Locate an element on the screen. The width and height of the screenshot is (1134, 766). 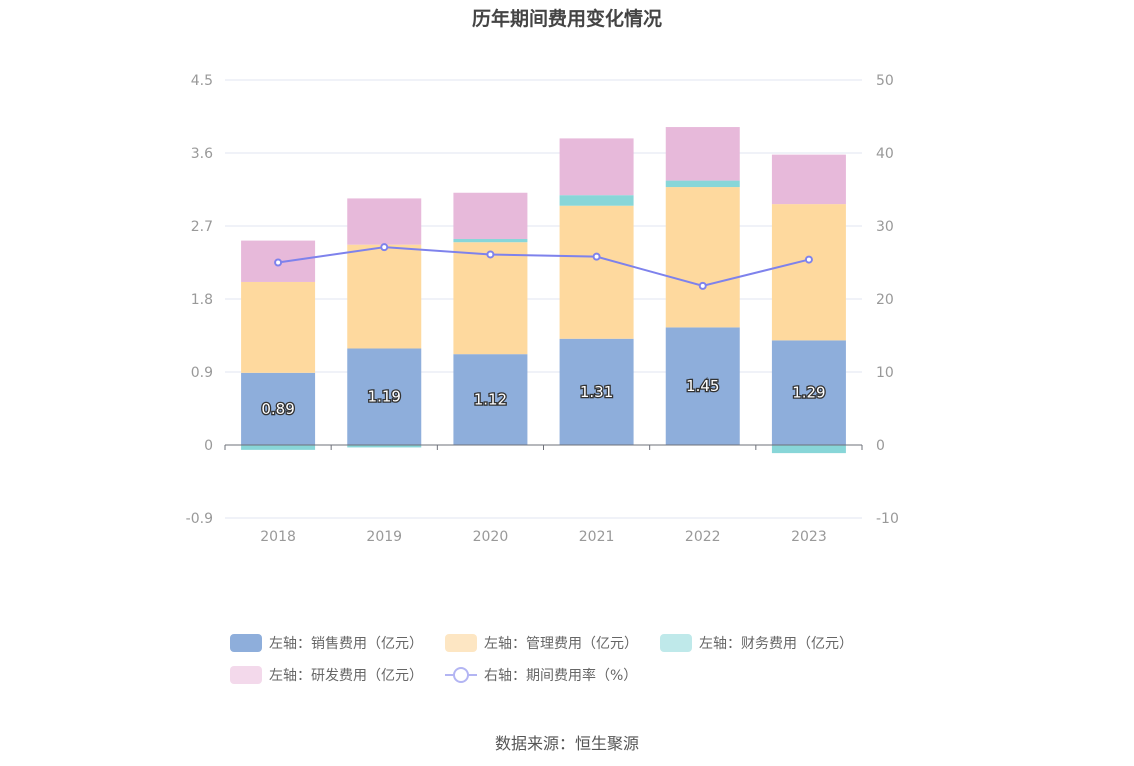
data-label-sales-2021: 1.31 is located at coordinates (596, 392).